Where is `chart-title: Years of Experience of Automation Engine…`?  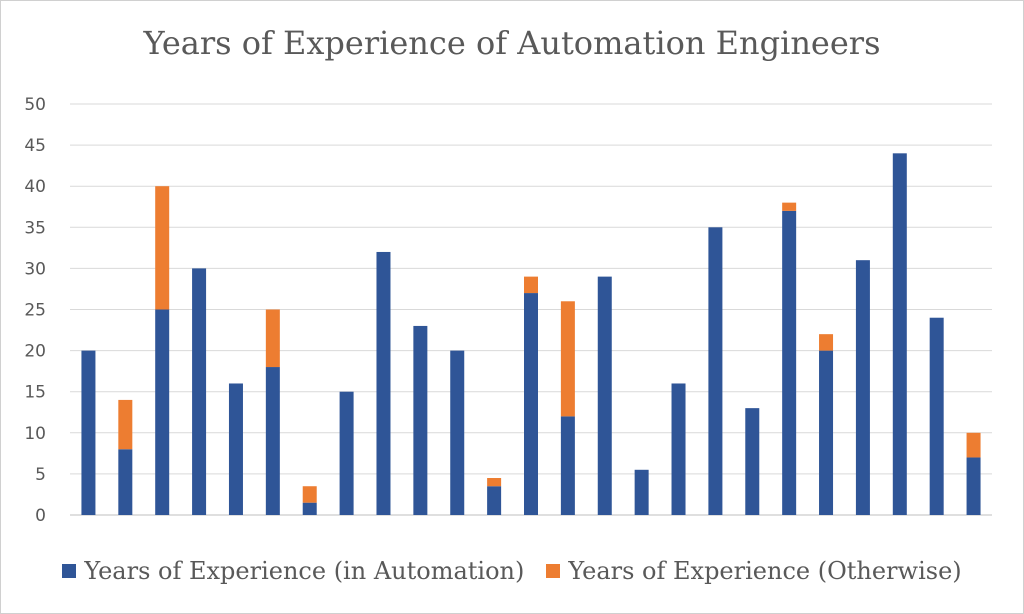 chart-title: Years of Experience of Automation Engine… is located at coordinates (512, 43).